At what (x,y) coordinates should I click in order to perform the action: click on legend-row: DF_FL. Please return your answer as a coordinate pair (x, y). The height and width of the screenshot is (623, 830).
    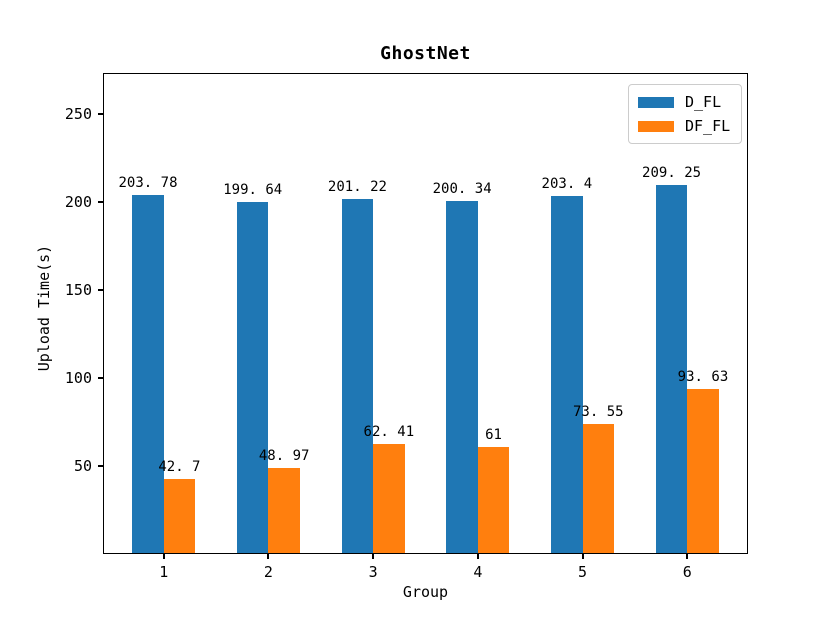
    Looking at the image, I should click on (684, 126).